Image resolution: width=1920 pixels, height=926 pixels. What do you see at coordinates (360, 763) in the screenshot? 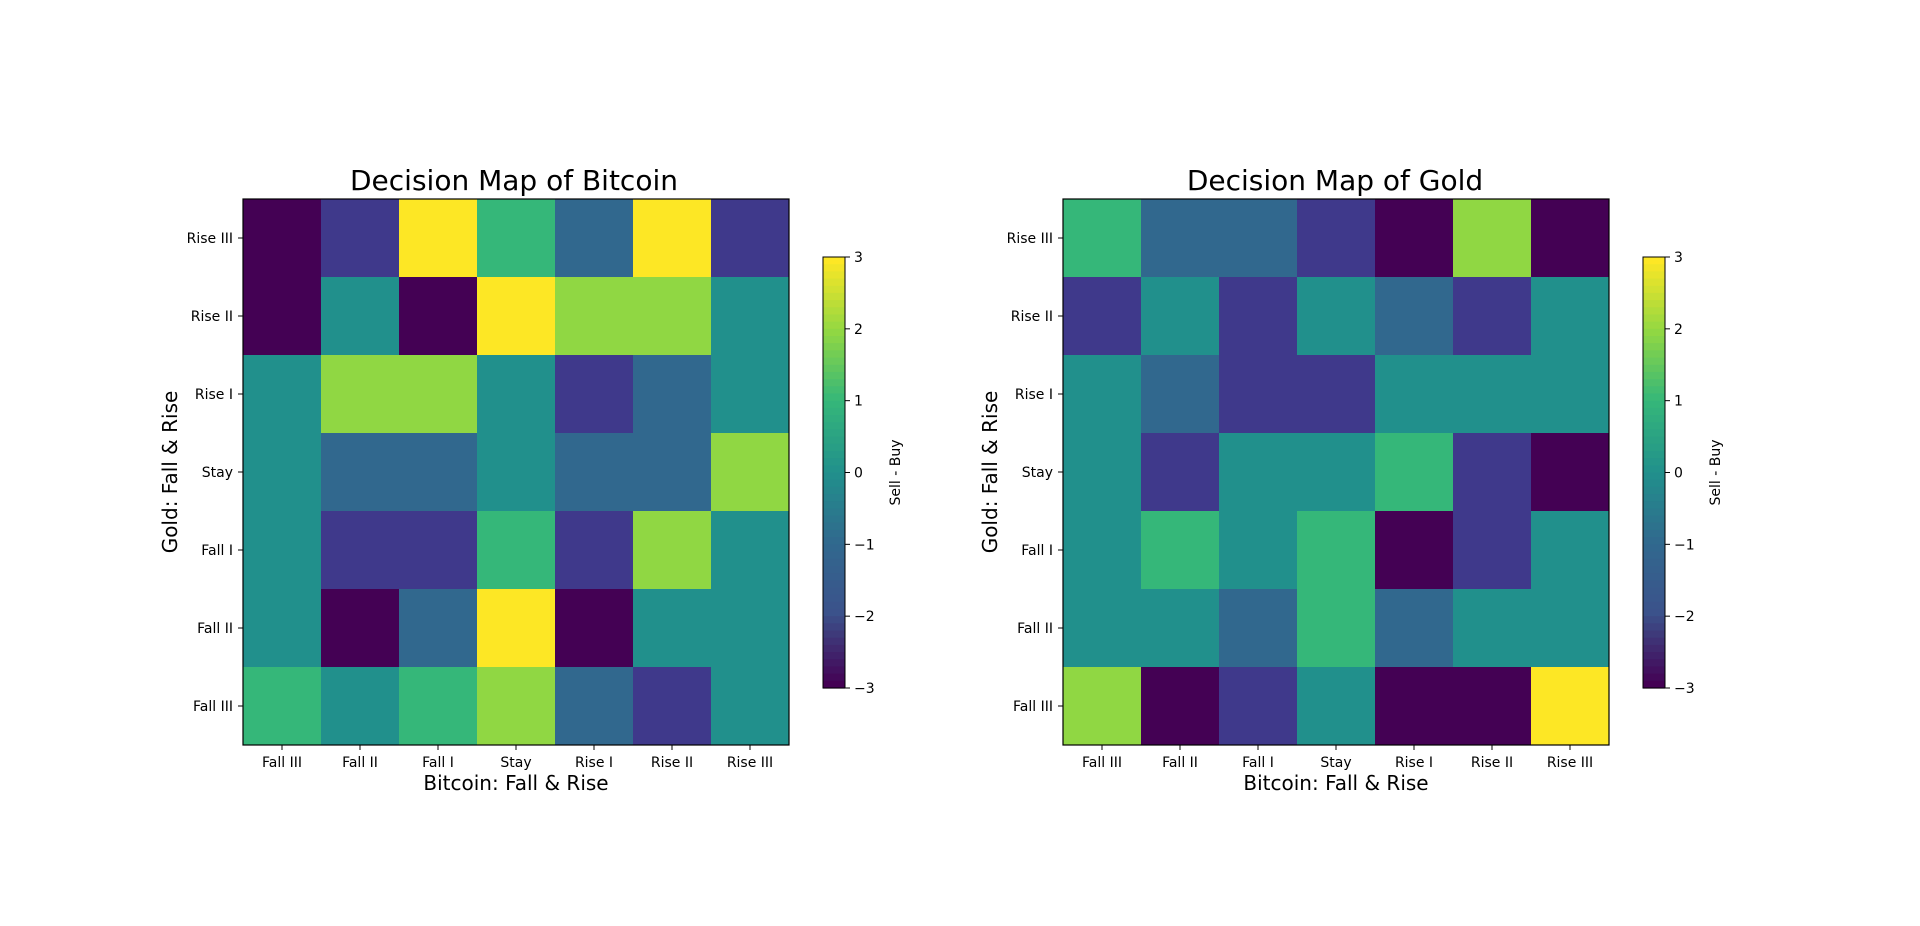
I see `x-tick-label: Fall II` at bounding box center [360, 763].